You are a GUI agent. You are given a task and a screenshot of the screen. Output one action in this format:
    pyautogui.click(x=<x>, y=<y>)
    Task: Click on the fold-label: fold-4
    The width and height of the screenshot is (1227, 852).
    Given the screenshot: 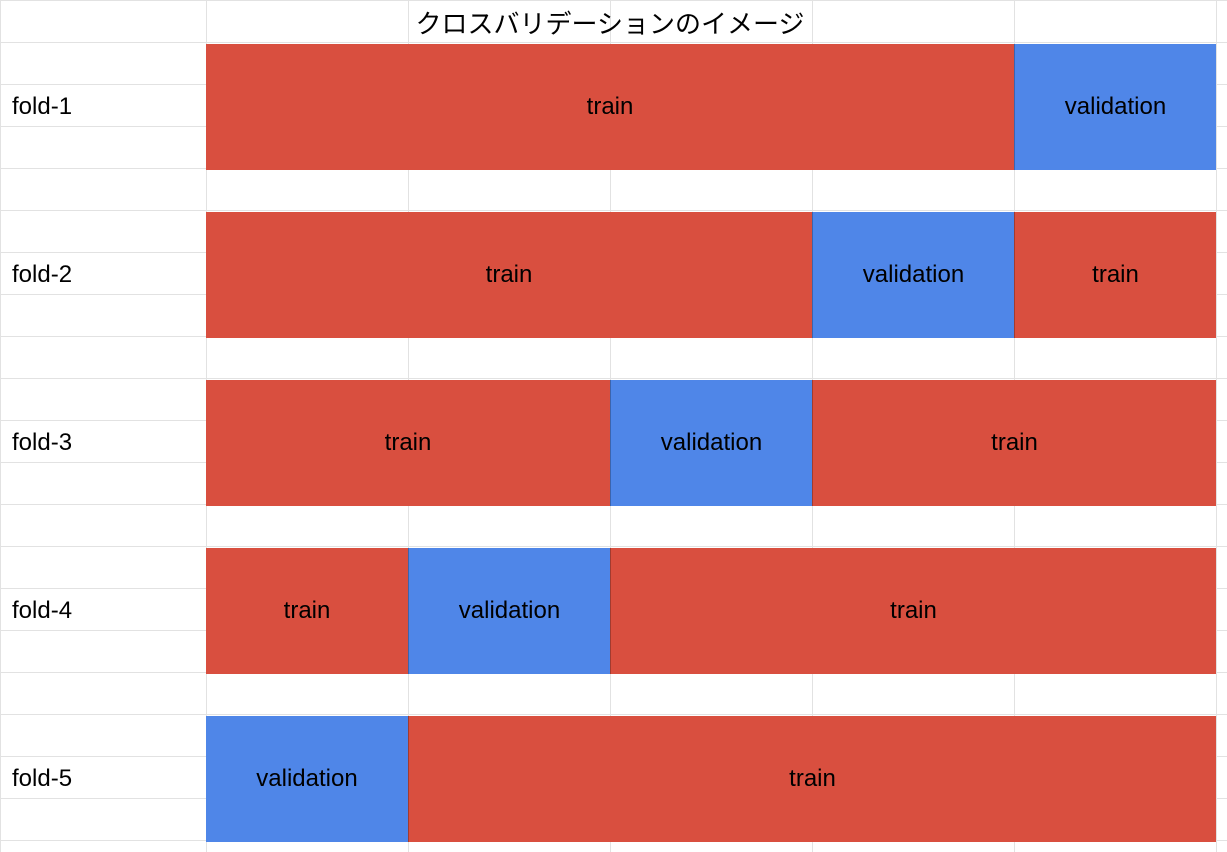 What is the action you would take?
    pyautogui.click(x=42, y=610)
    